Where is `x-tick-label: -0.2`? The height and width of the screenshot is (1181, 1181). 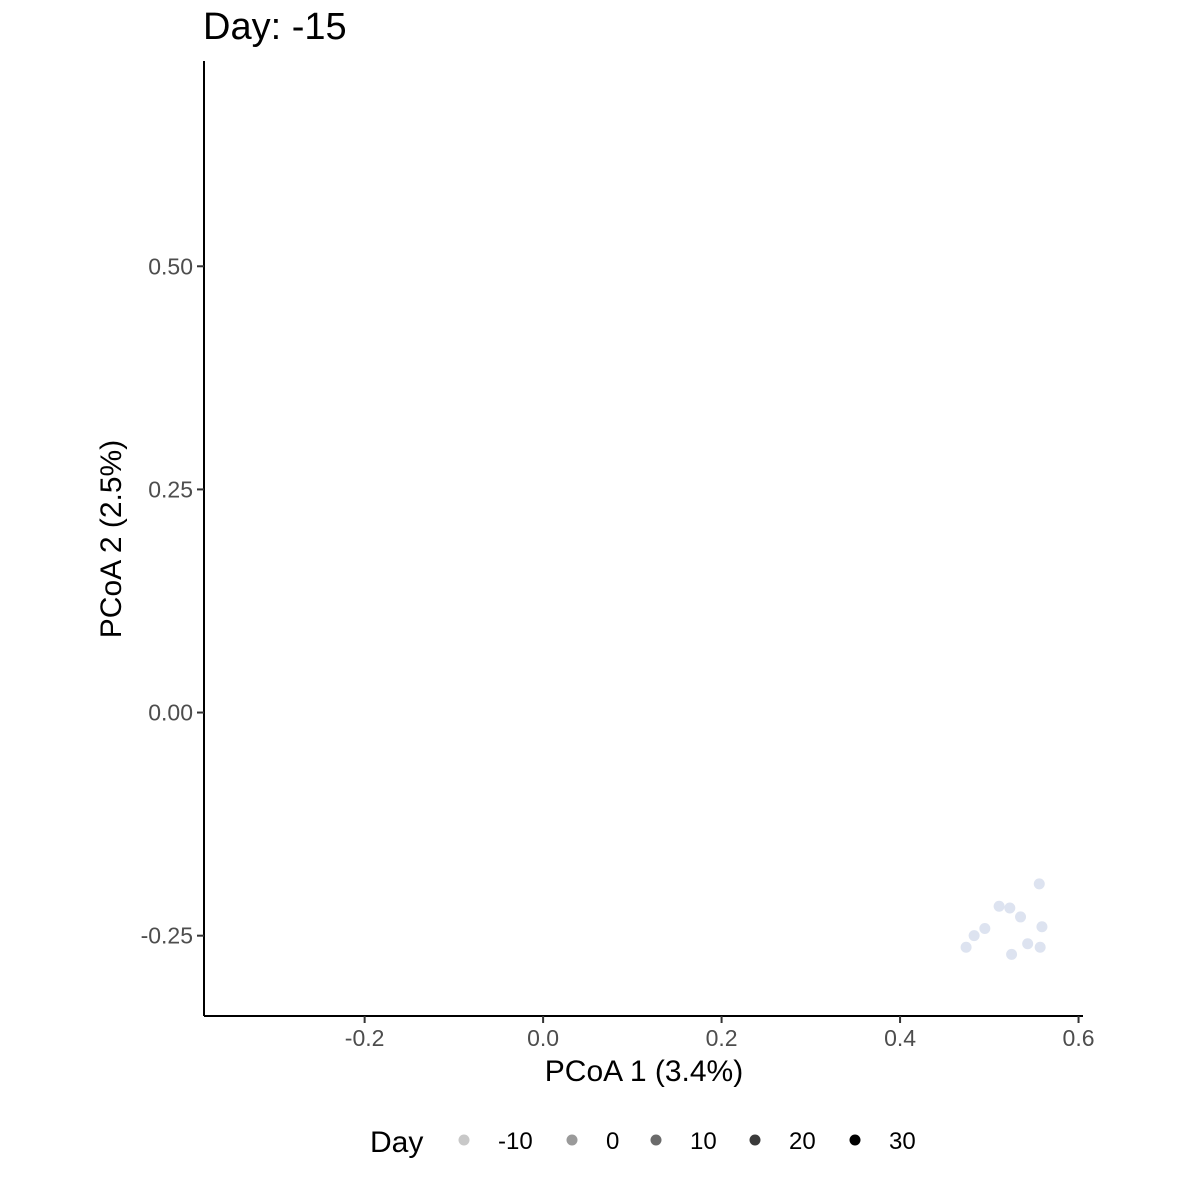
x-tick-label: -0.2 is located at coordinates (365, 1038).